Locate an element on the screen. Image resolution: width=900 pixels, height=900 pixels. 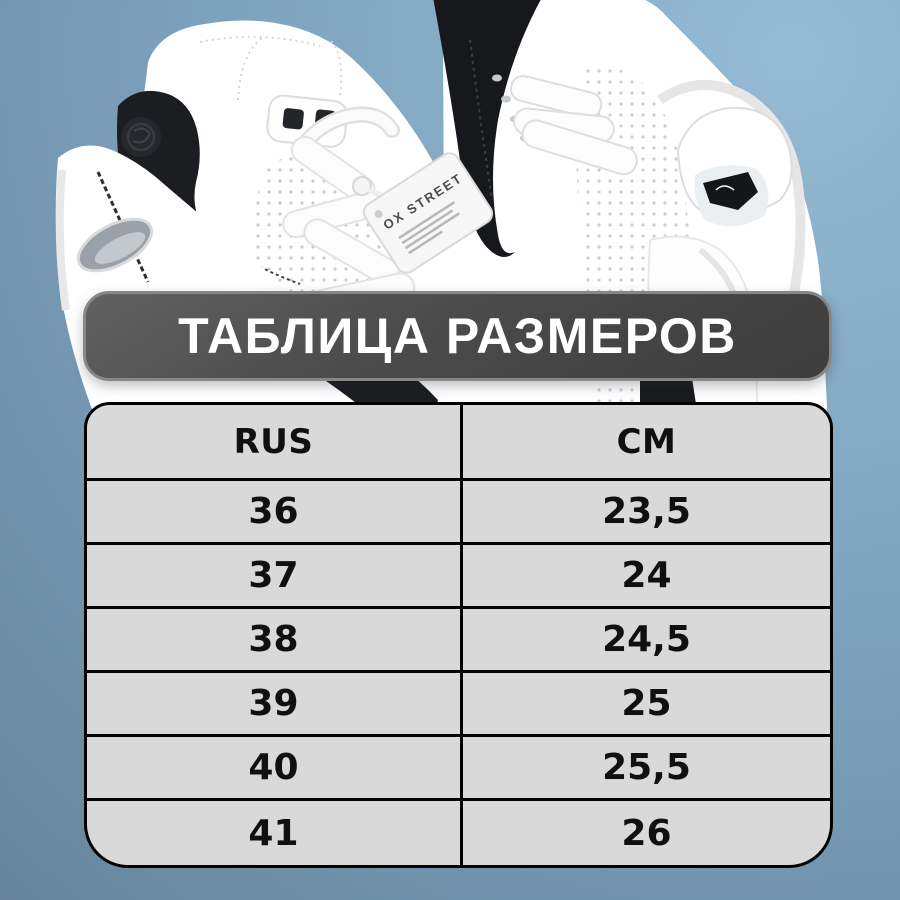
size-cell-cm: 25 is located at coordinates (646, 705).